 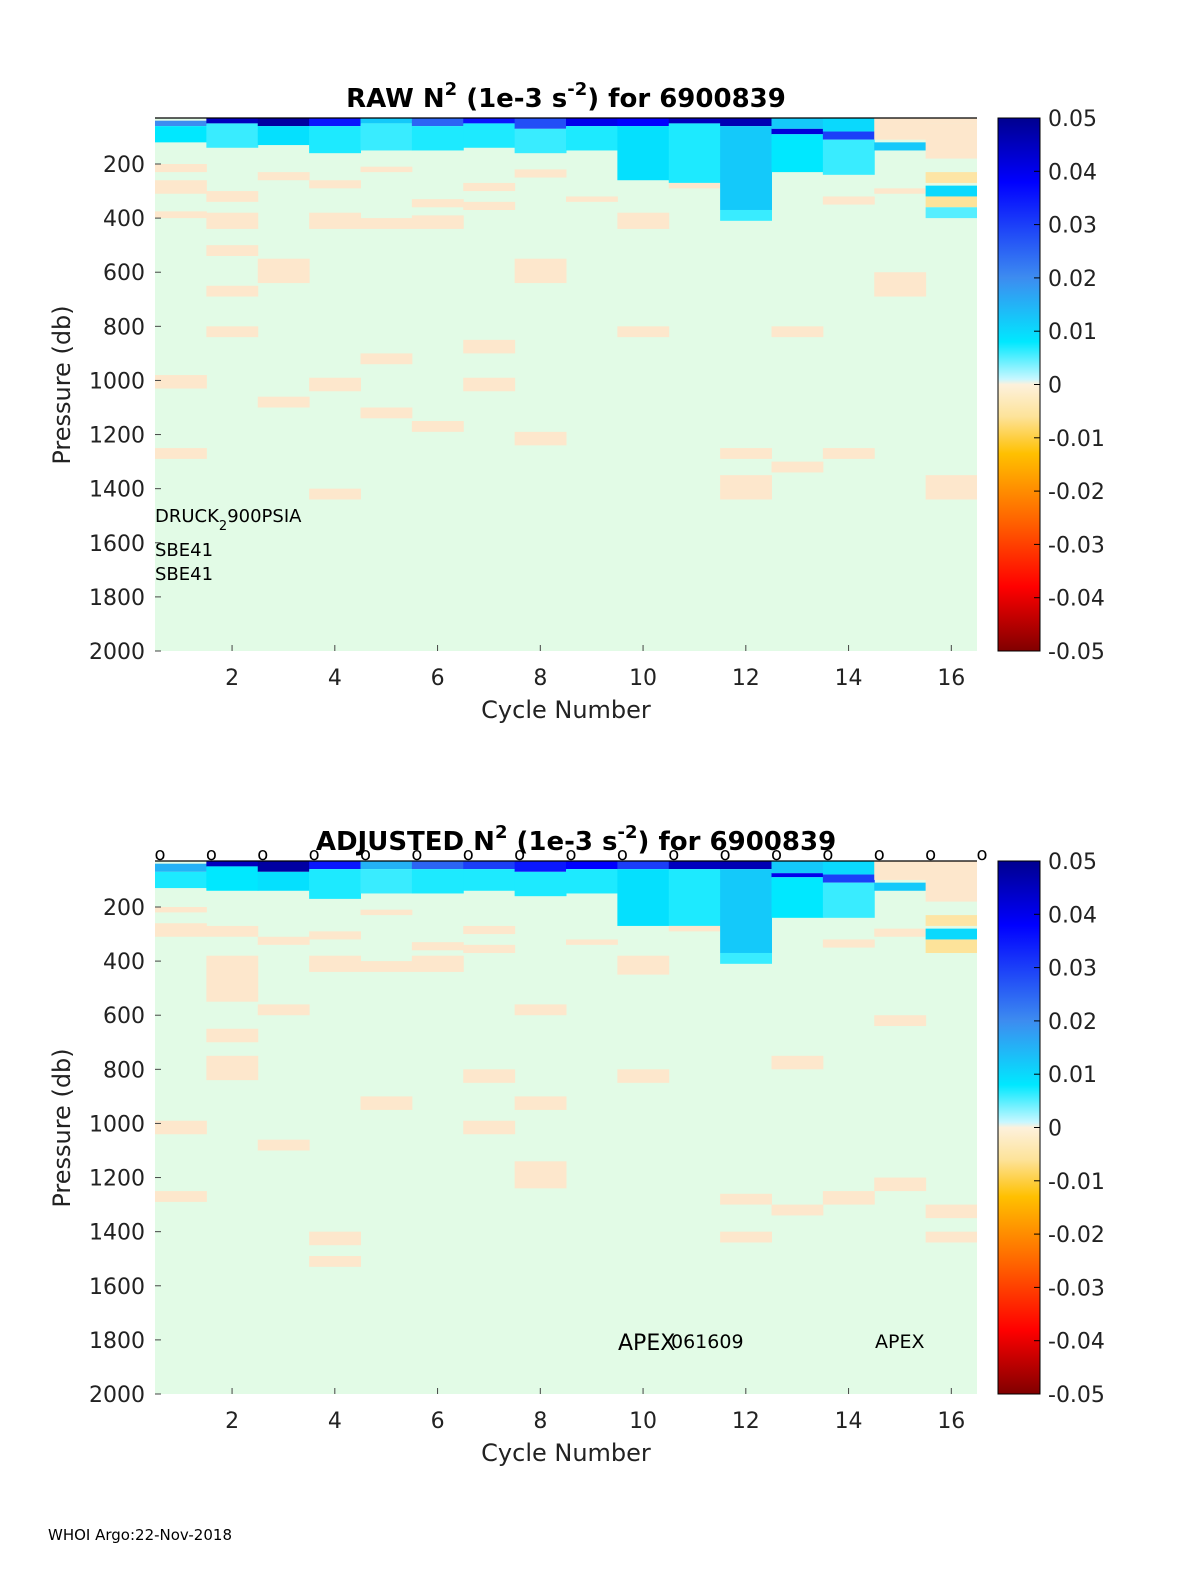 What do you see at coordinates (1072, 226) in the screenshot?
I see `colorbar-tick-label: 0.03` at bounding box center [1072, 226].